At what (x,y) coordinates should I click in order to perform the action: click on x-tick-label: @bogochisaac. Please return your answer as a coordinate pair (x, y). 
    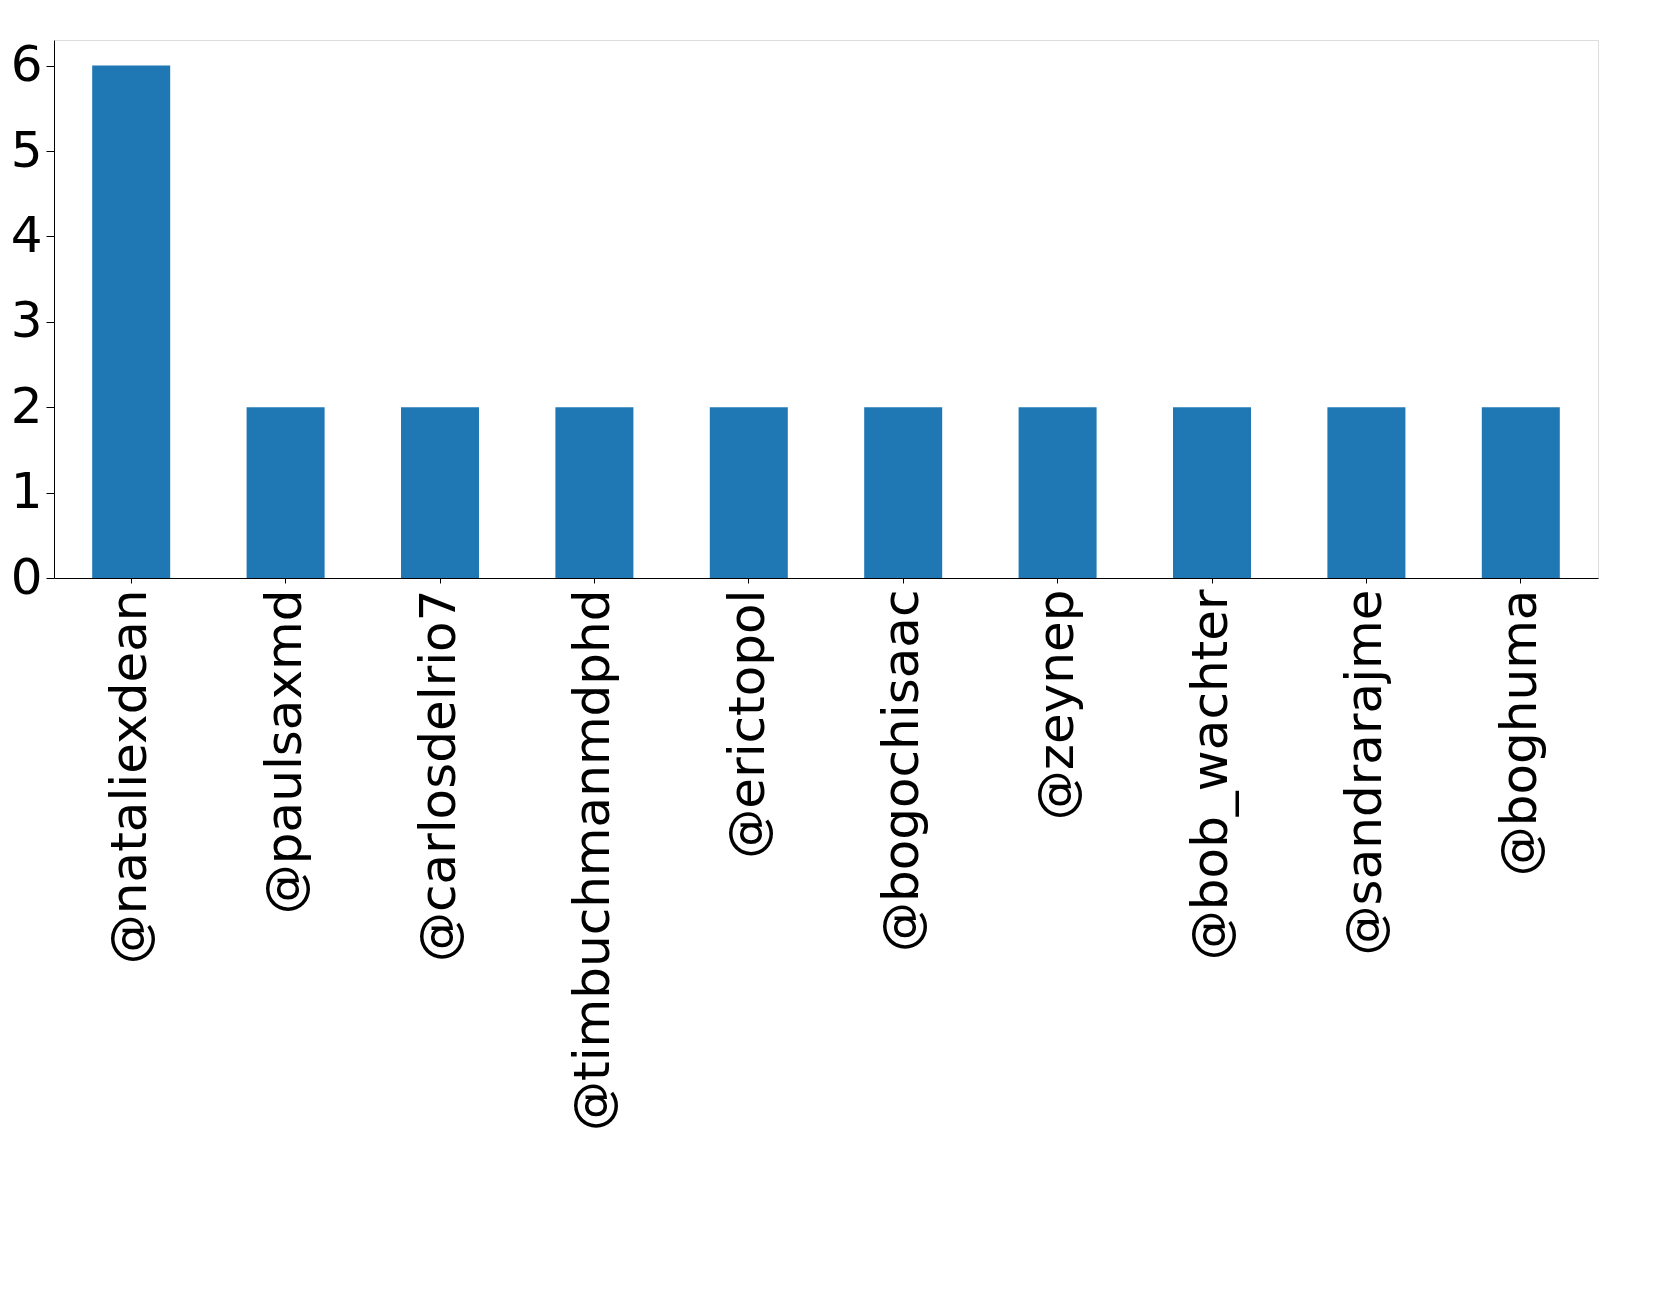
    Looking at the image, I should click on (901, 771).